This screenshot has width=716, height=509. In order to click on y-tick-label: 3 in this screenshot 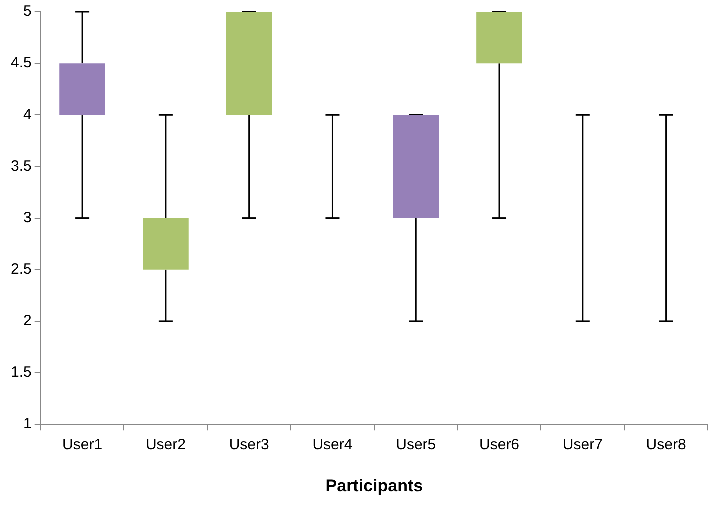, I will do `click(28, 217)`.